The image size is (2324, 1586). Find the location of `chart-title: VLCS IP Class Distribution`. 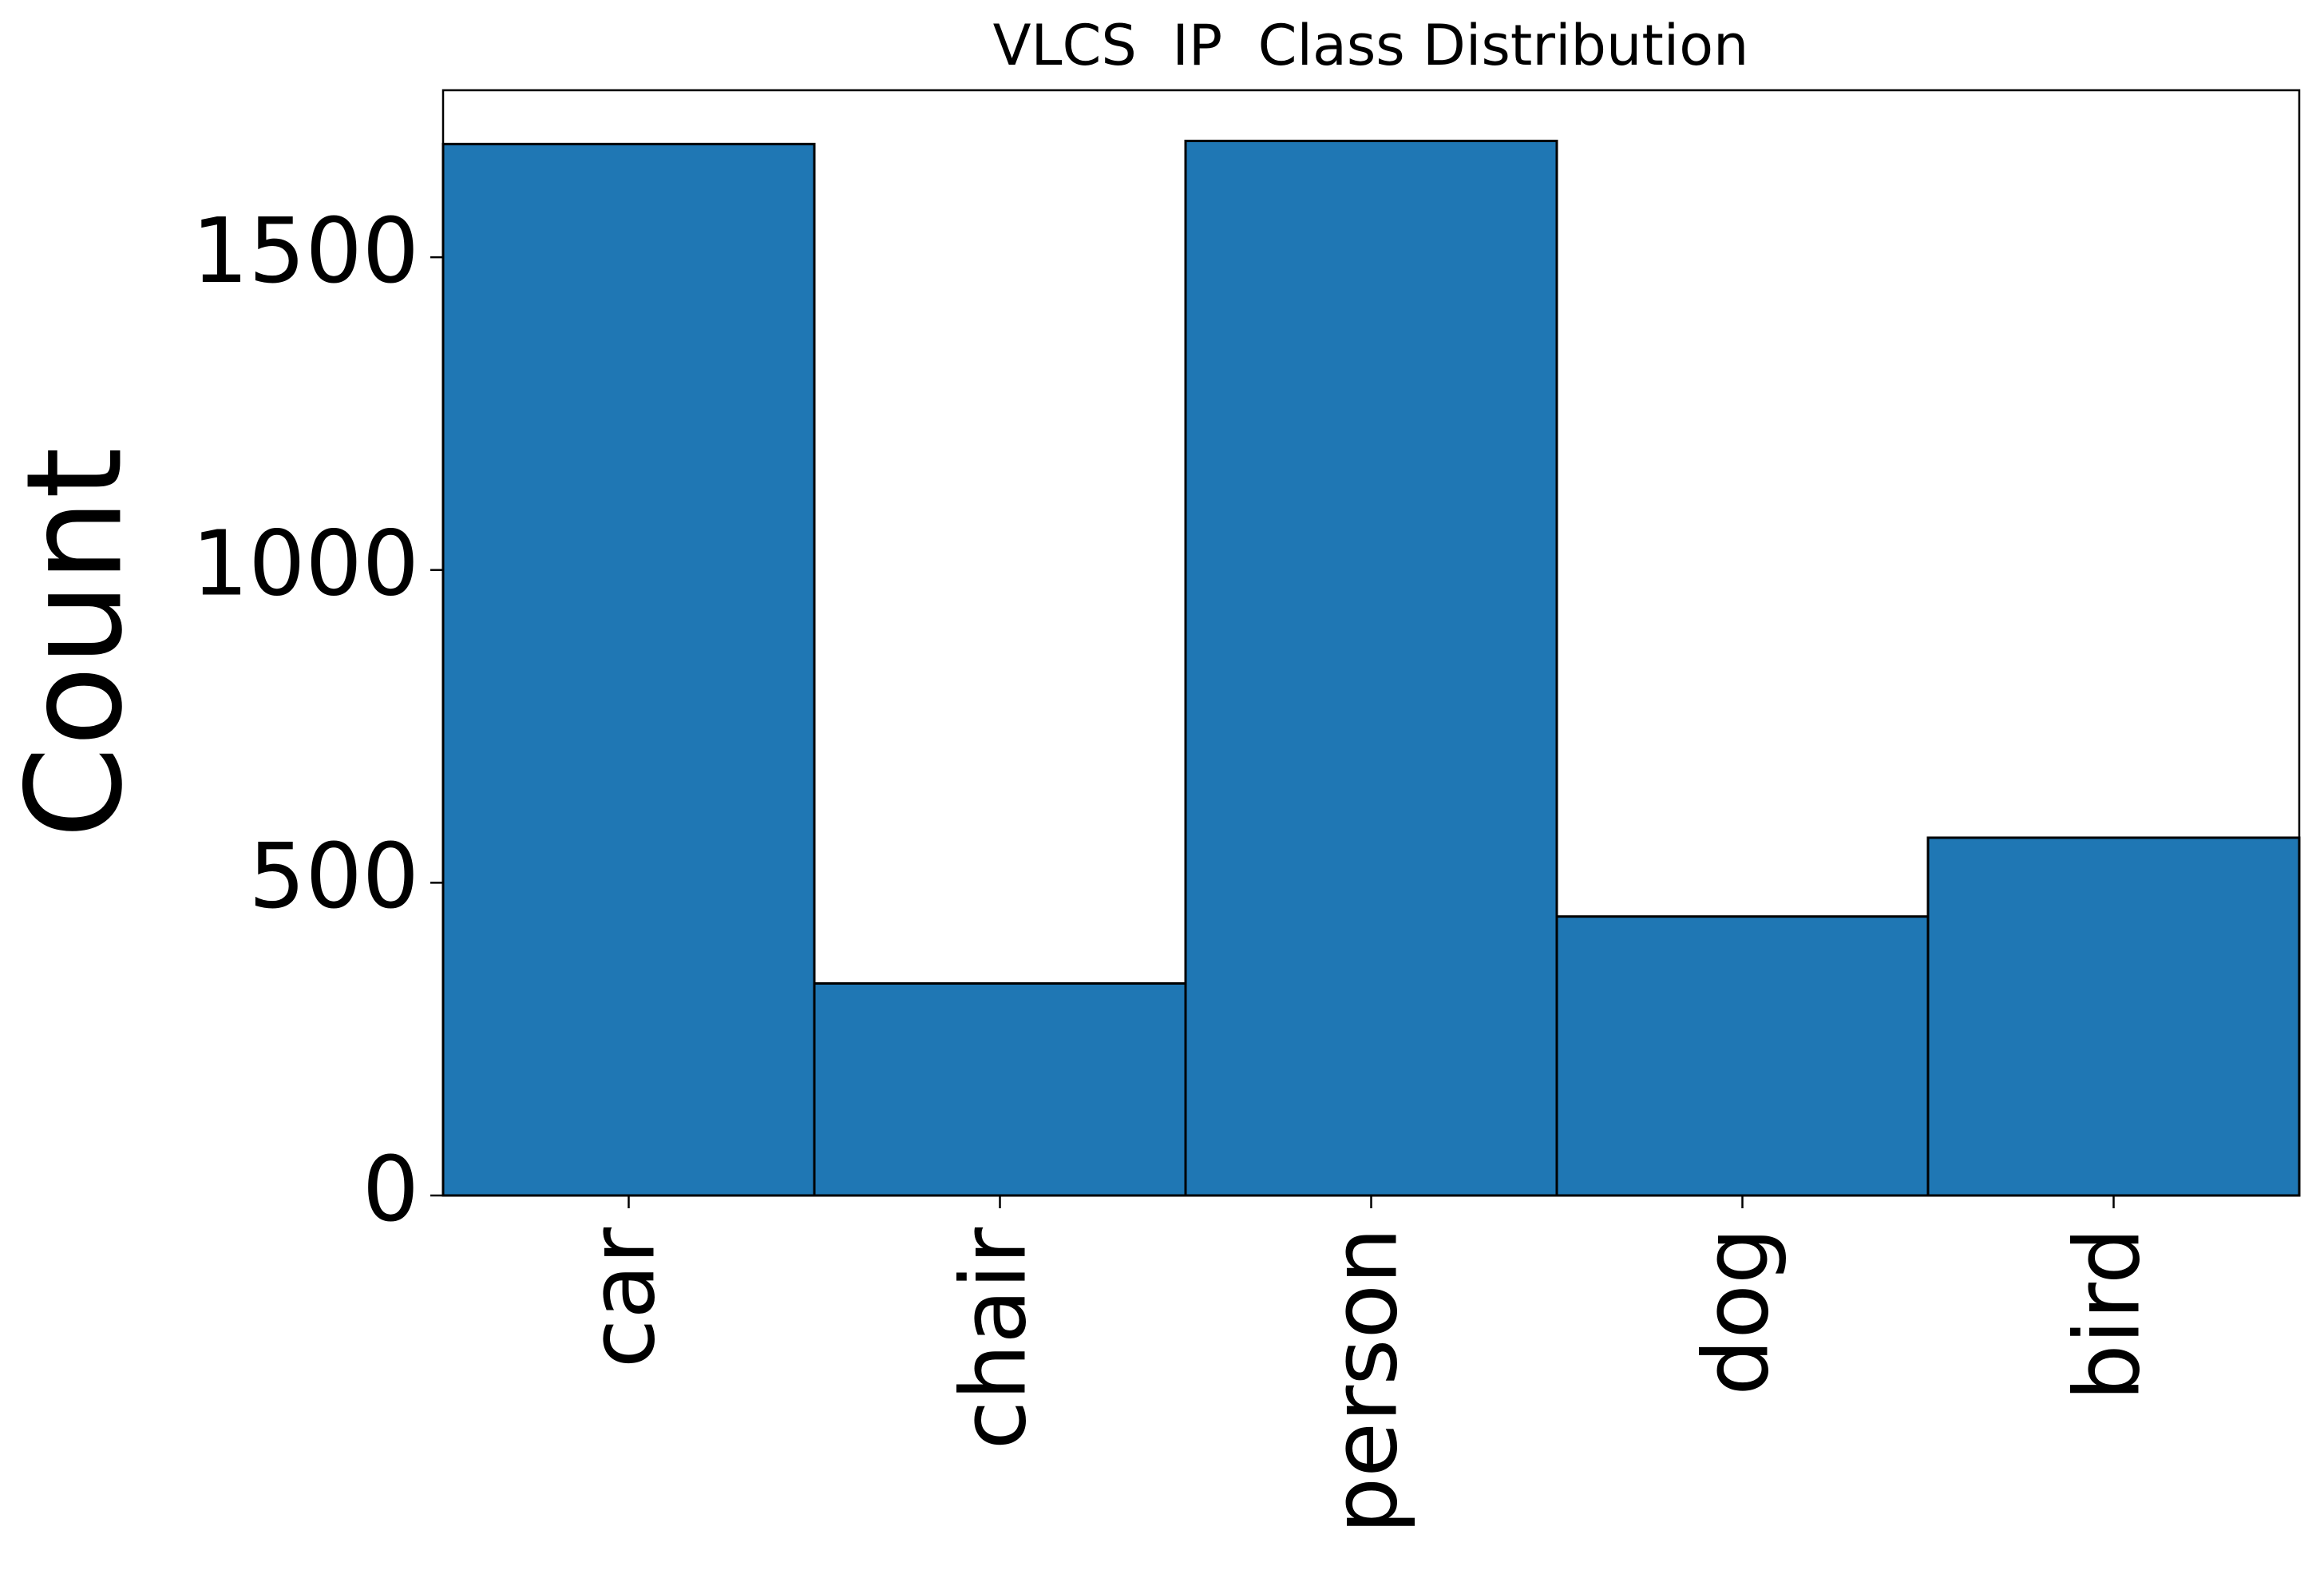

chart-title: VLCS IP Class Distribution is located at coordinates (1371, 45).